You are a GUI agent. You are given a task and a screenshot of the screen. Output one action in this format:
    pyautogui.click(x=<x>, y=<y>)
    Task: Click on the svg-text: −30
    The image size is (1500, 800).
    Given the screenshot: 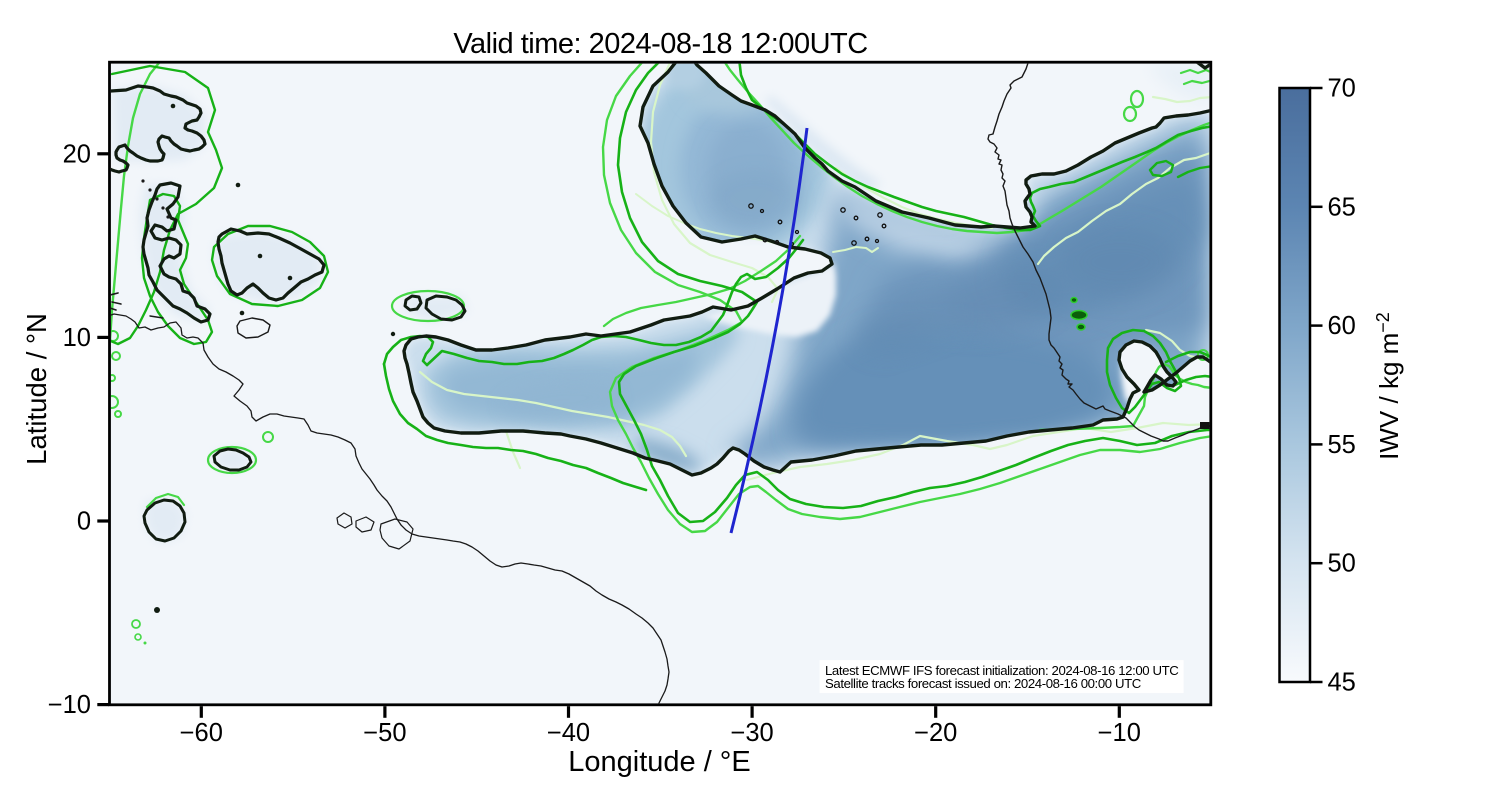 What is the action you would take?
    pyautogui.click(x=751, y=733)
    